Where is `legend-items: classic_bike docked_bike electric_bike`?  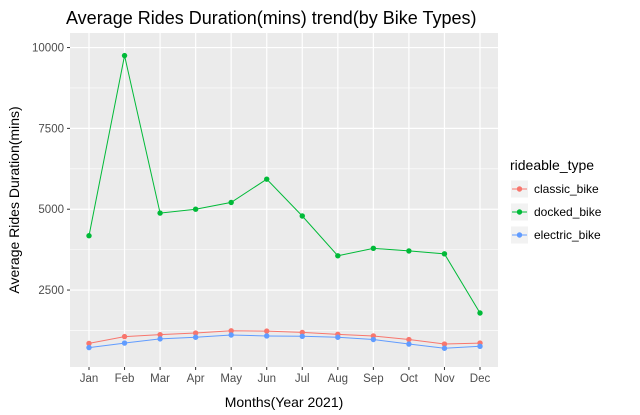 legend-items: classic_bike docked_bike electric_bike is located at coordinates (556, 212).